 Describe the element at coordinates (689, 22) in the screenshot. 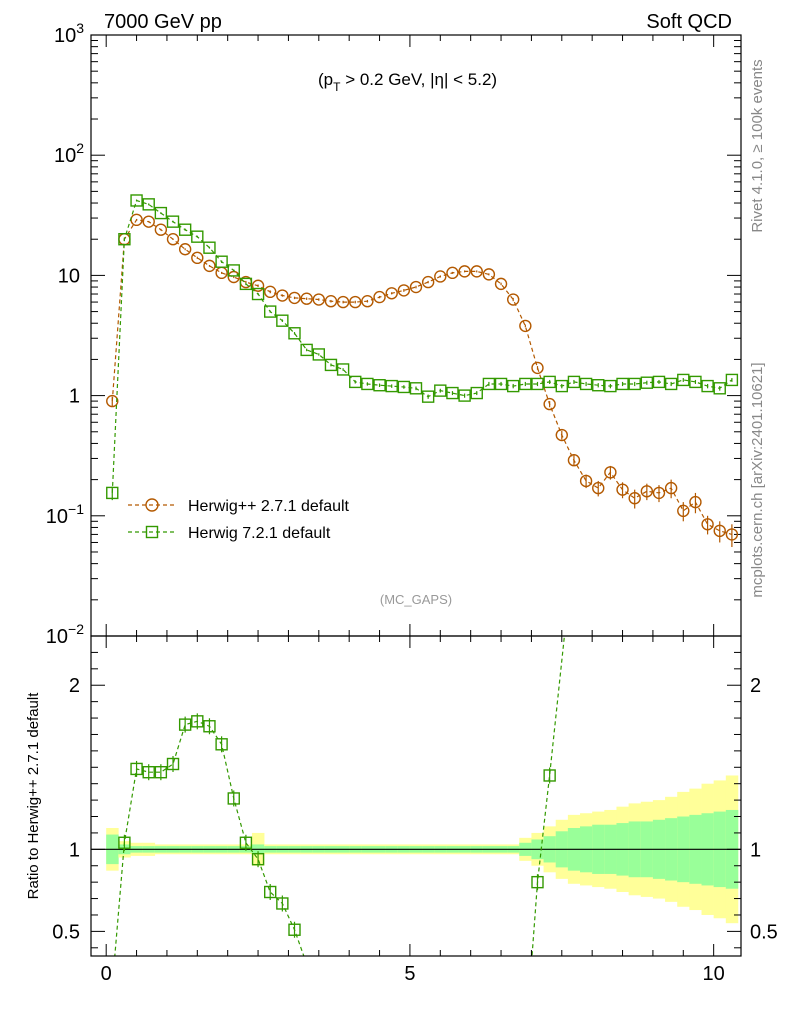

I see `header-right-title: Soft QCD` at that location.